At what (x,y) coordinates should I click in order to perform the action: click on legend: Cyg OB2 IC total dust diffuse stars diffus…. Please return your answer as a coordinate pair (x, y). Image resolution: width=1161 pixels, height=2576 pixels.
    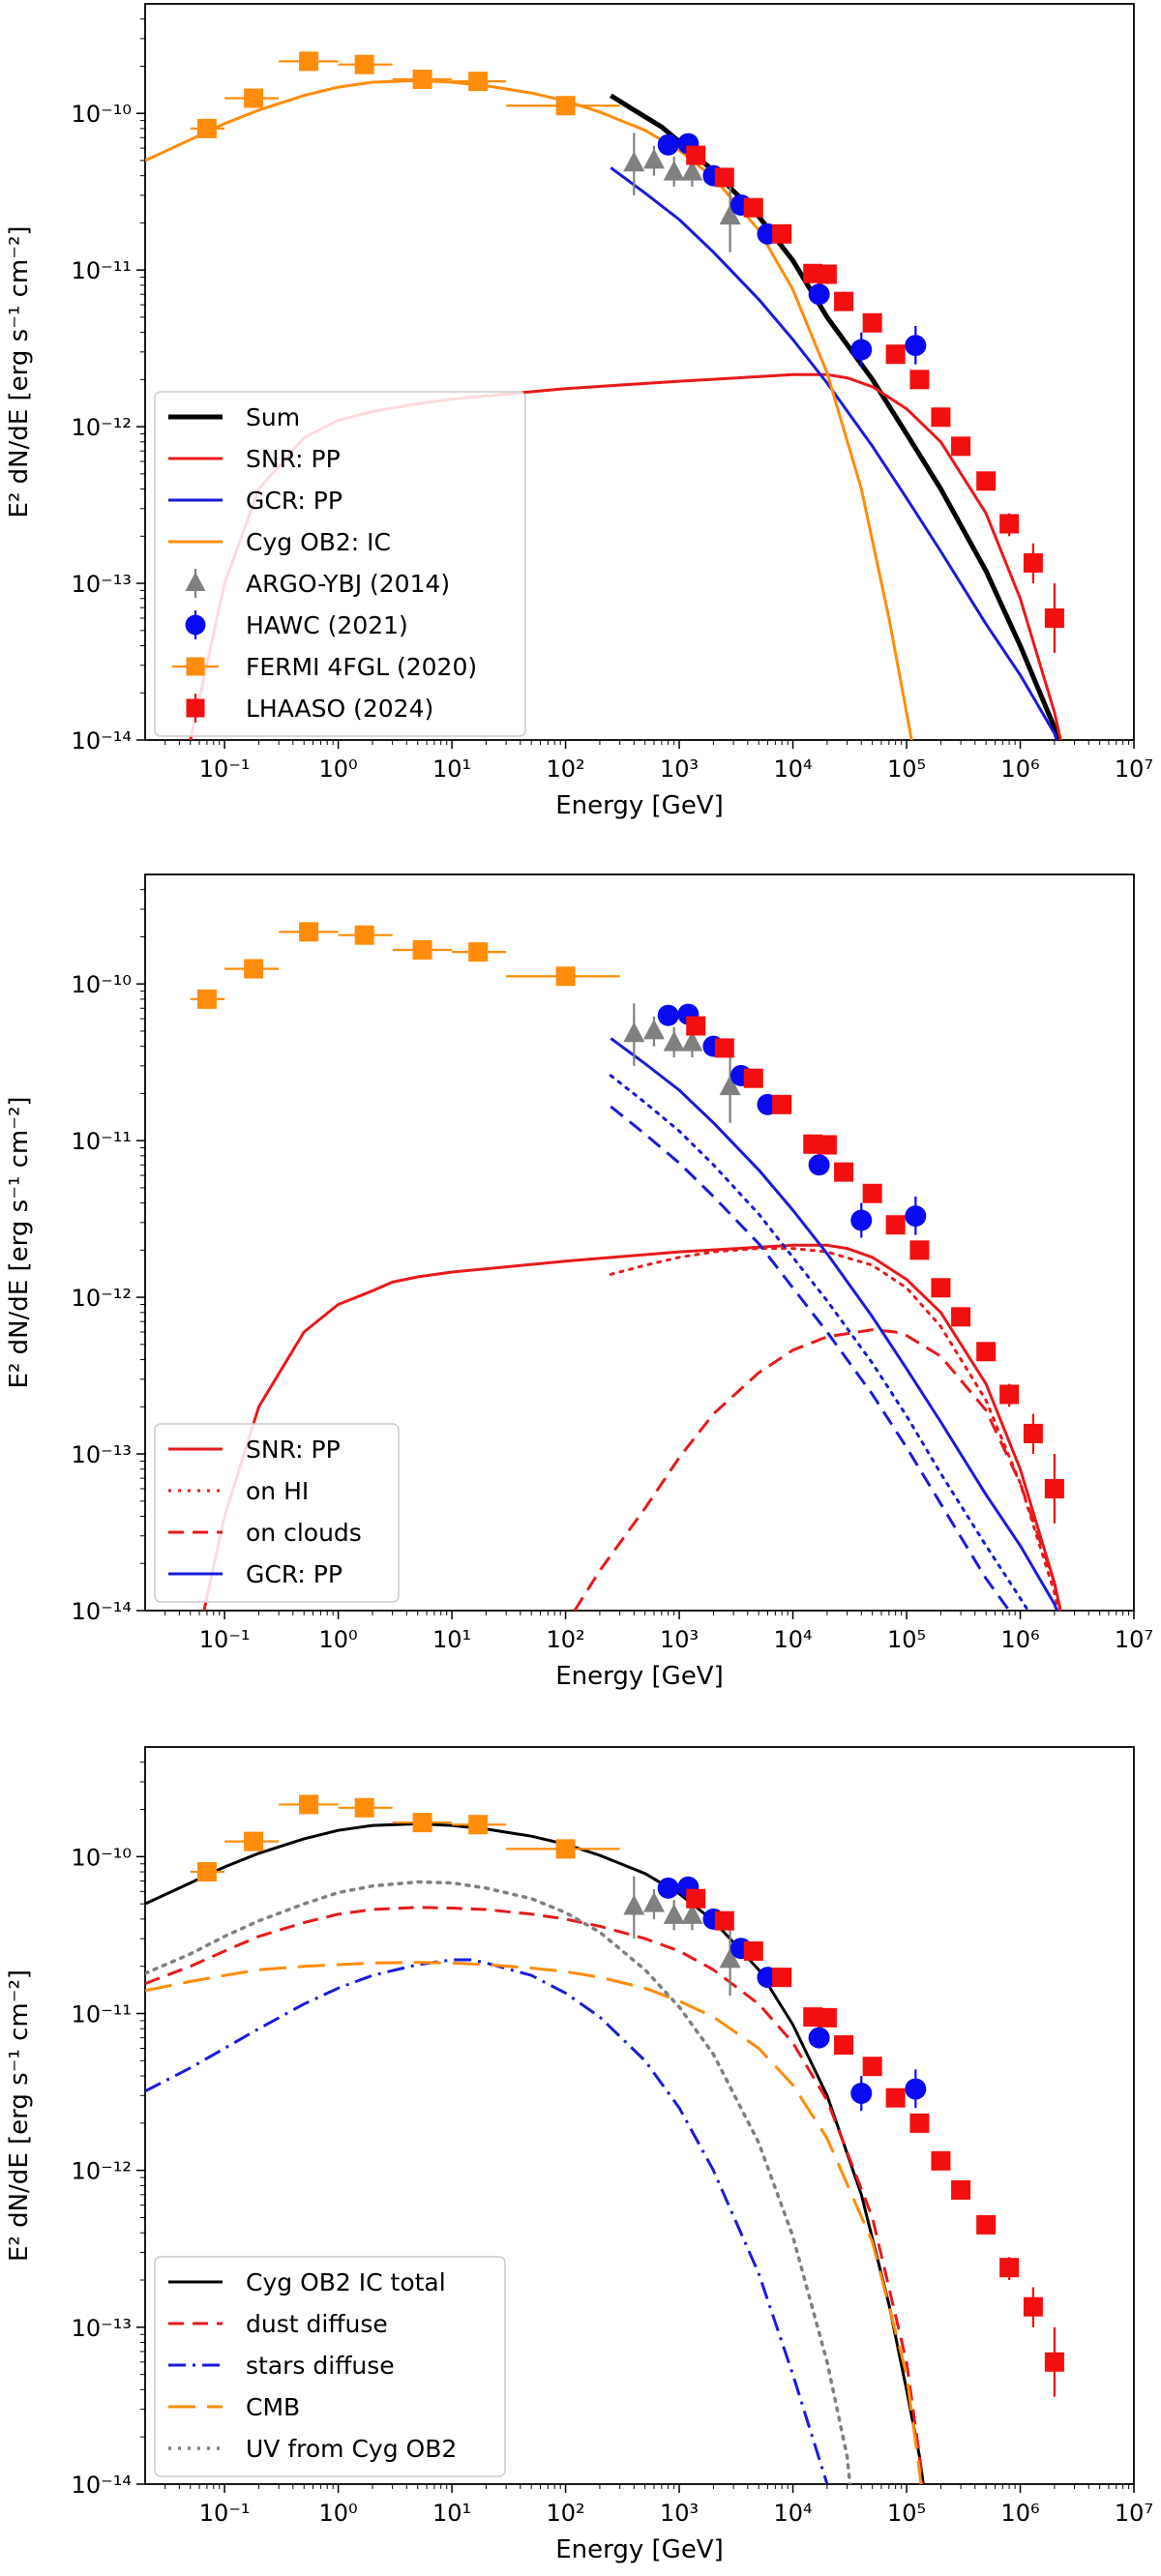
    Looking at the image, I should click on (330, 2366).